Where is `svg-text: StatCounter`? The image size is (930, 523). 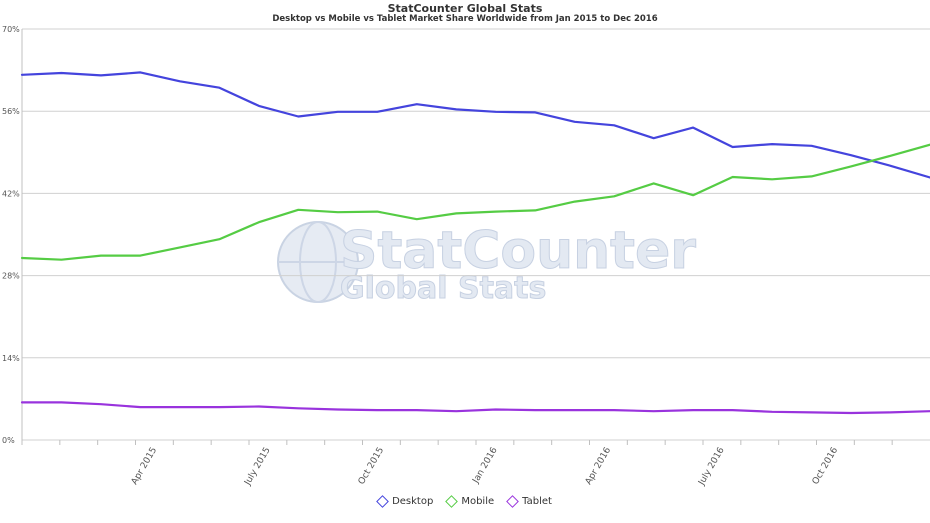
svg-text: StatCounter is located at coordinates (518, 251).